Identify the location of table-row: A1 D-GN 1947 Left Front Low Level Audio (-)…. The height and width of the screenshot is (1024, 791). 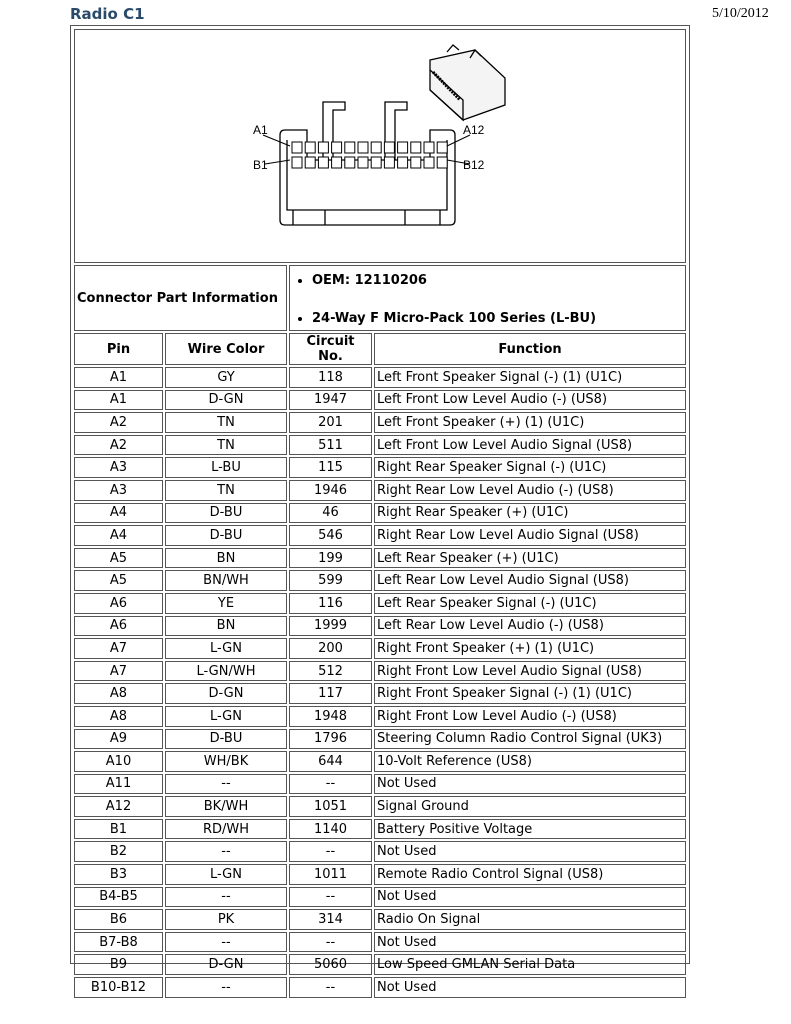
(380, 400).